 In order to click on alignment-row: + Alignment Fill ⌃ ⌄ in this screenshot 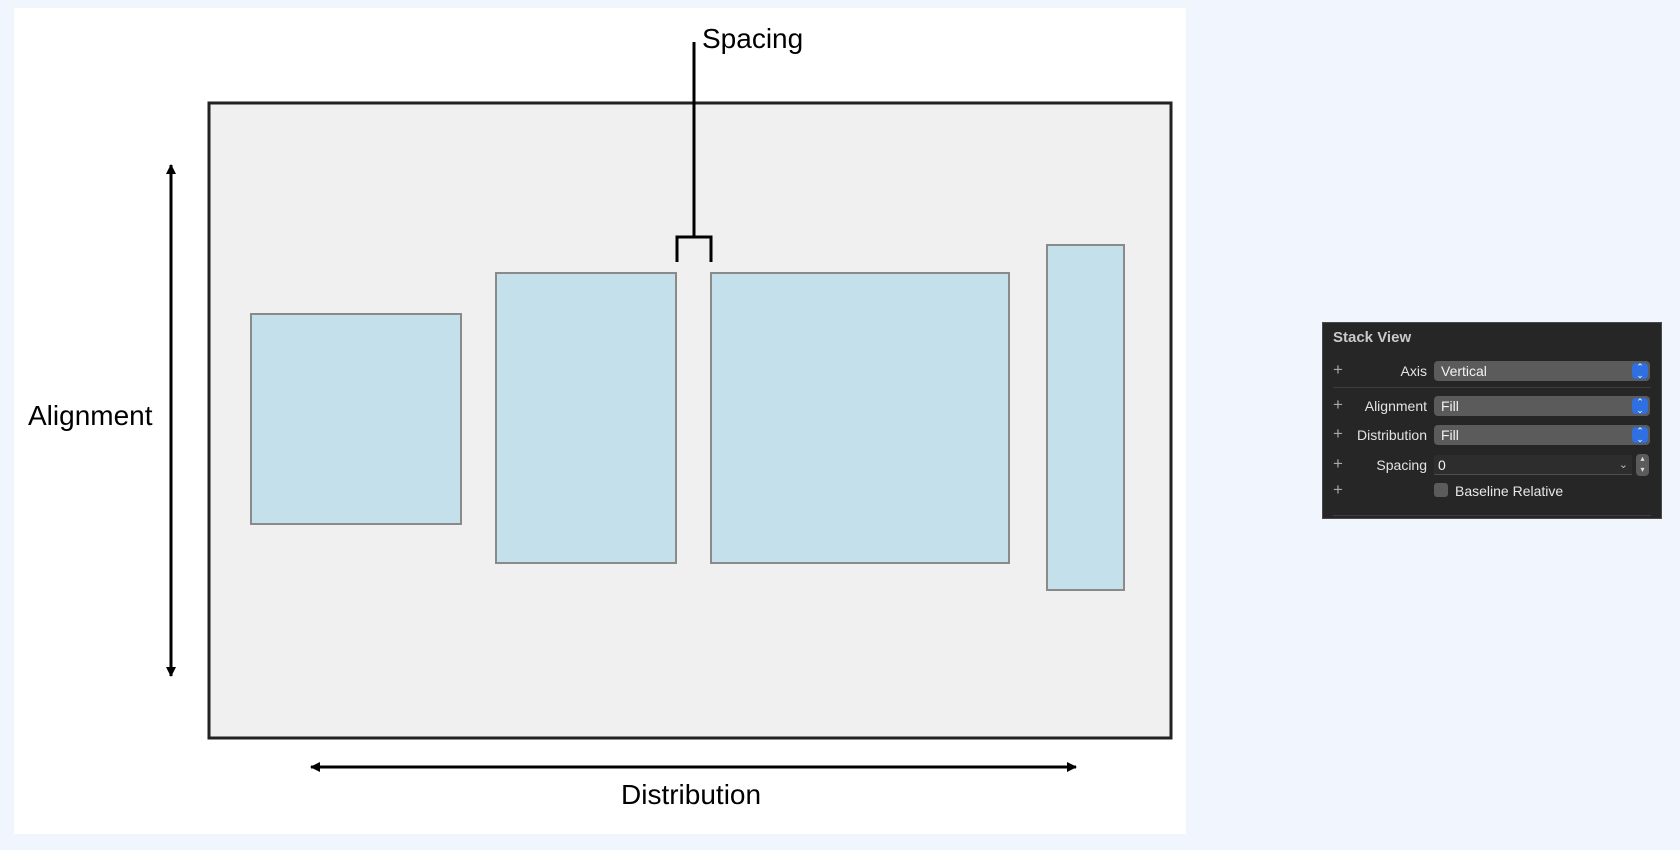, I will do `click(1492, 406)`.